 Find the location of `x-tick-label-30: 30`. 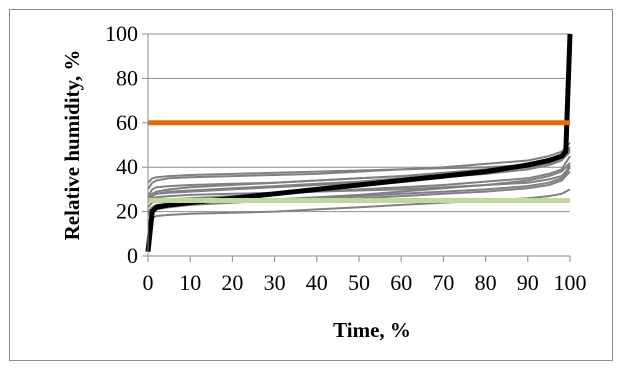

x-tick-label-30: 30 is located at coordinates (275, 282).